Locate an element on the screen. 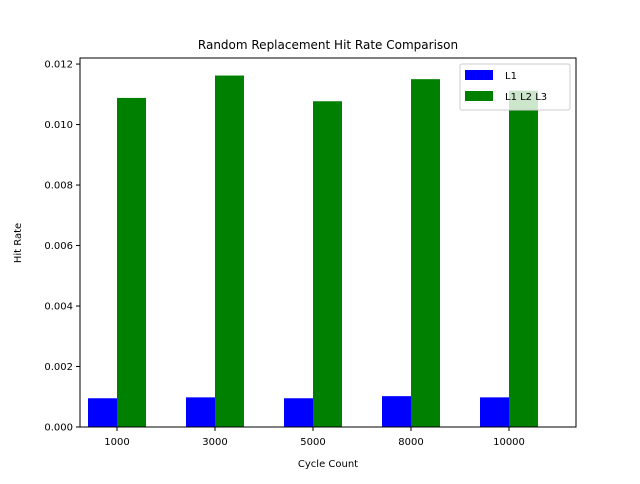 This screenshot has height=484, width=640. y-tick-label: 0.012 is located at coordinates (58, 65).